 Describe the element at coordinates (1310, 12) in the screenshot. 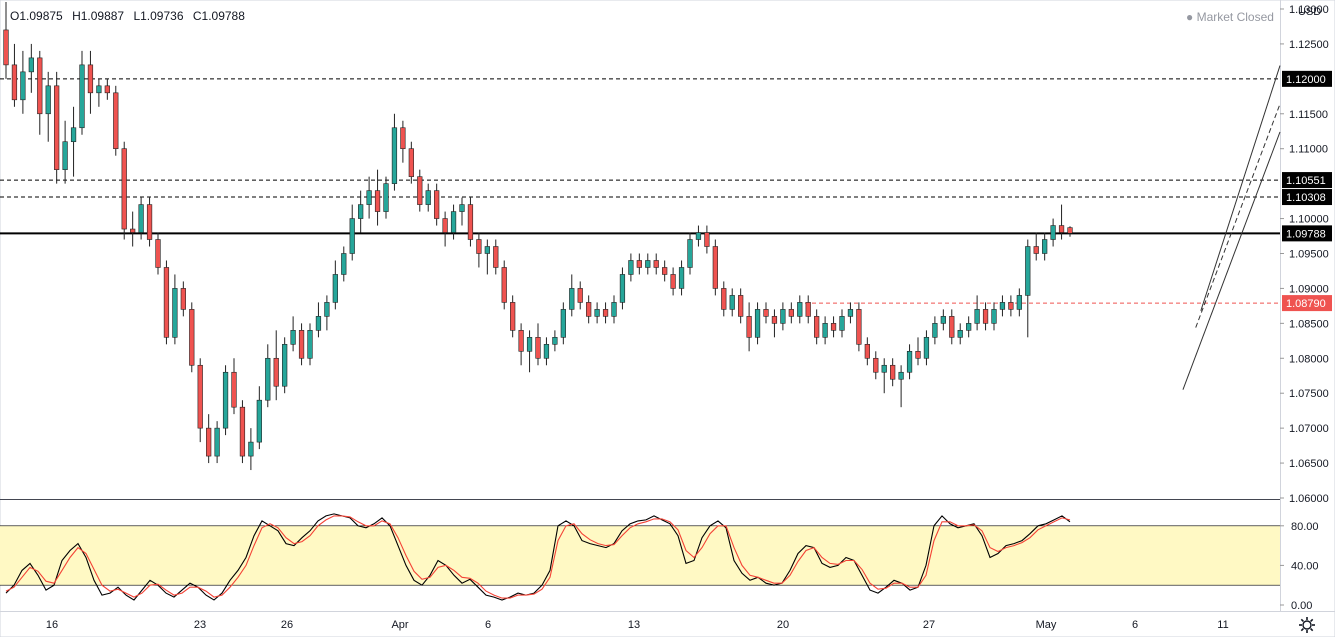

I see `currency-label: USD` at that location.